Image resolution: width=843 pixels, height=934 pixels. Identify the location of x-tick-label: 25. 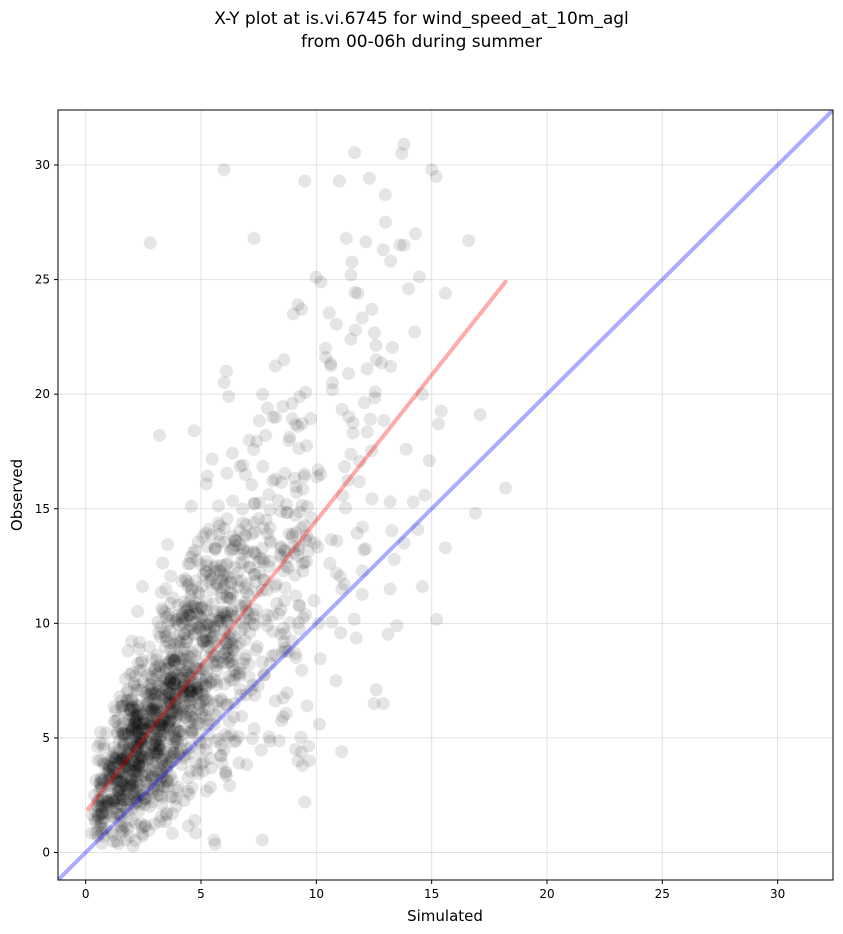
(662, 894).